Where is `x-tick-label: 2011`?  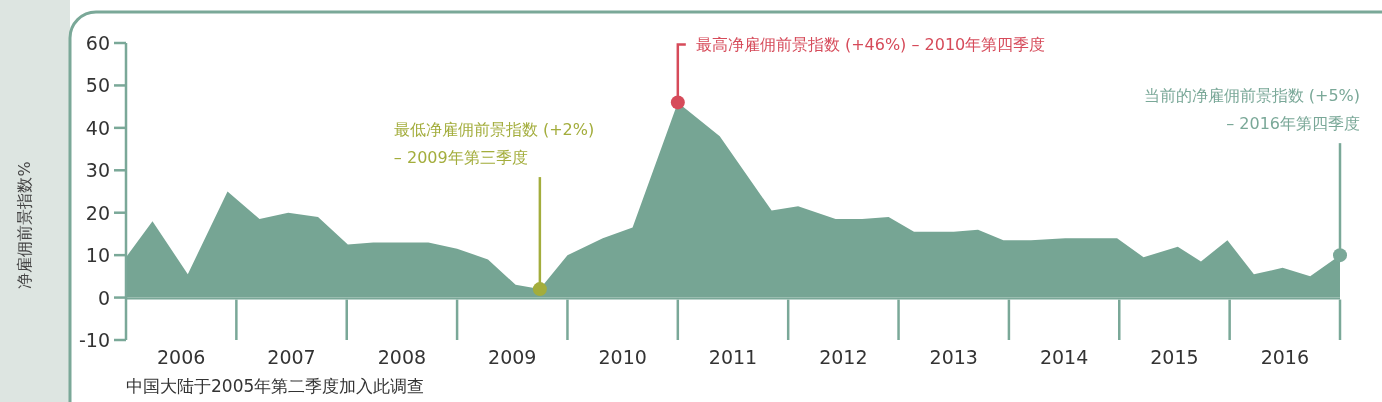
x-tick-label: 2011 is located at coordinates (733, 357).